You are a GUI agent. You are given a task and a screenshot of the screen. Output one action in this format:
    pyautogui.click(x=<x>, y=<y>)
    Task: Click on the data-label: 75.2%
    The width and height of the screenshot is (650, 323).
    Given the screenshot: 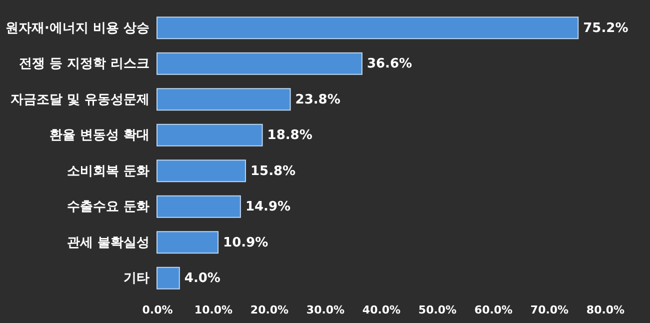 What is the action you would take?
    pyautogui.click(x=605, y=28)
    